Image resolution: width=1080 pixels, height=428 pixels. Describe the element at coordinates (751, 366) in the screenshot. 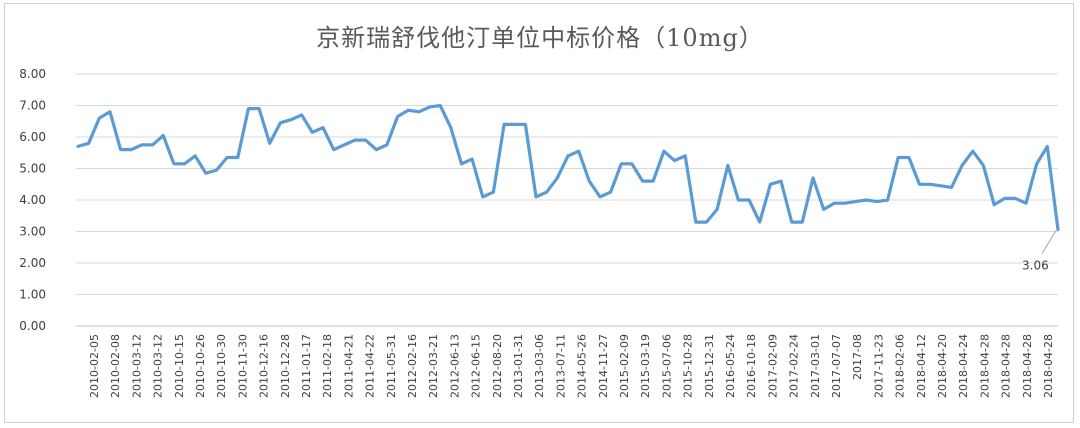

I see `x-tick-label: 2016-10-18` at that location.